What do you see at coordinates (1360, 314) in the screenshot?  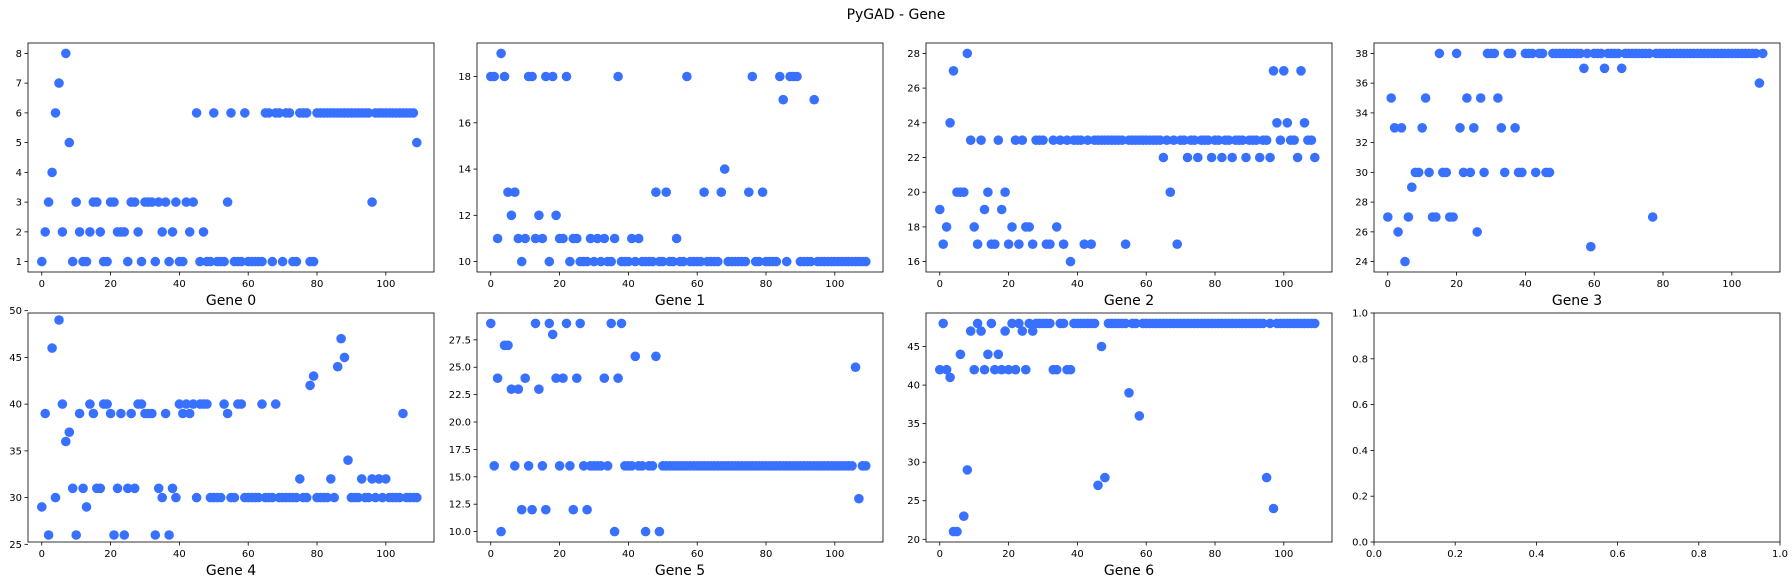 I see `y-tick-label: 1.0` at bounding box center [1360, 314].